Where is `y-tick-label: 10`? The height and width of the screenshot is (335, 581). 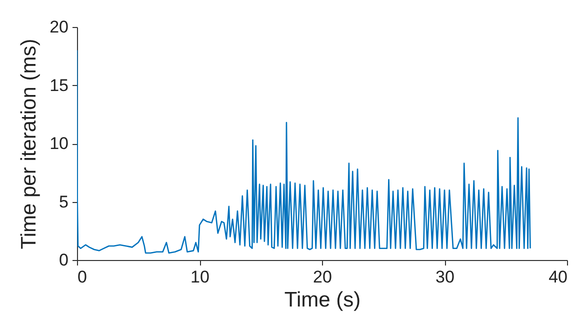 y-tick-label: 10 is located at coordinates (59, 143).